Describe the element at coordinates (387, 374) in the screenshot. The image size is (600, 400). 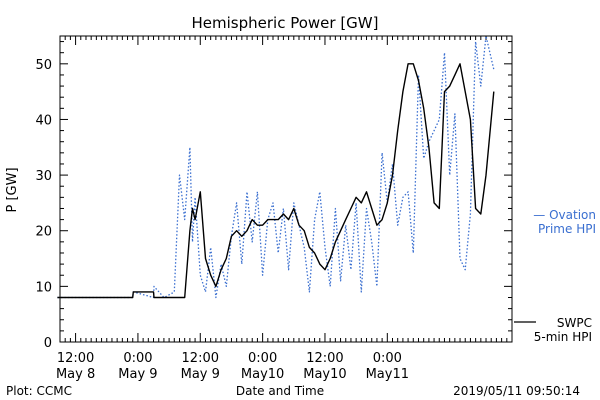
I see `x-tick-date: May11` at that location.